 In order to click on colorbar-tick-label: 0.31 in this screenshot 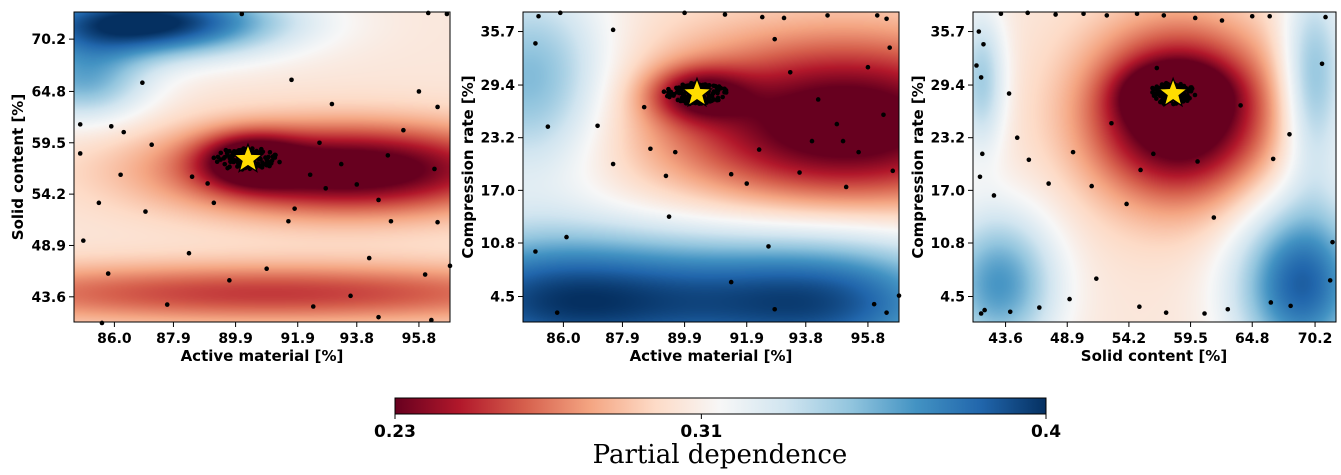, I will do `click(701, 432)`.